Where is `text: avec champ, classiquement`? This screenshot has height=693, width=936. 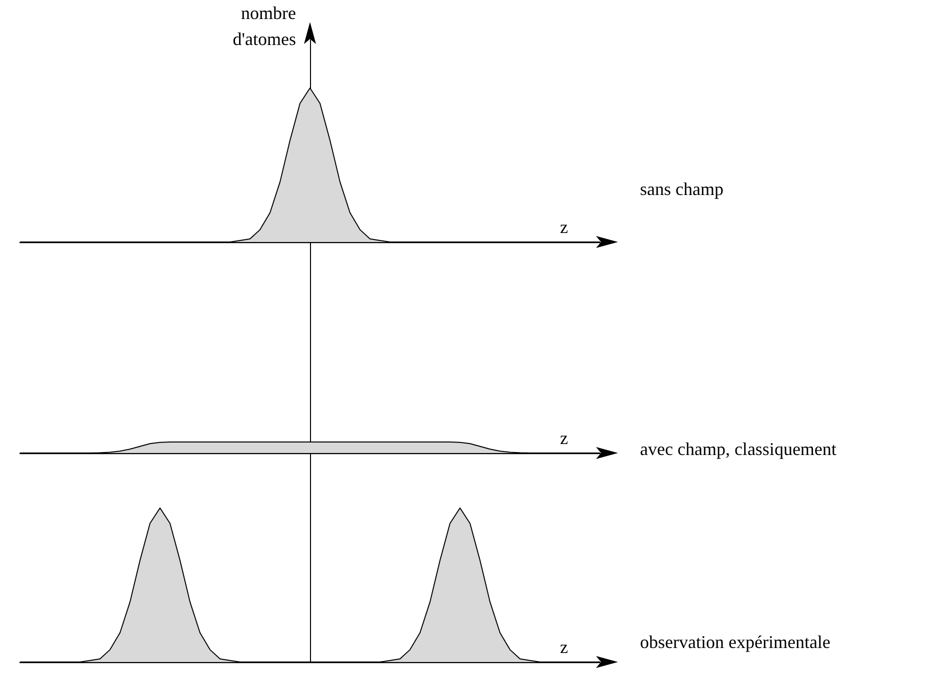 text: avec champ, classiquement is located at coordinates (738, 449).